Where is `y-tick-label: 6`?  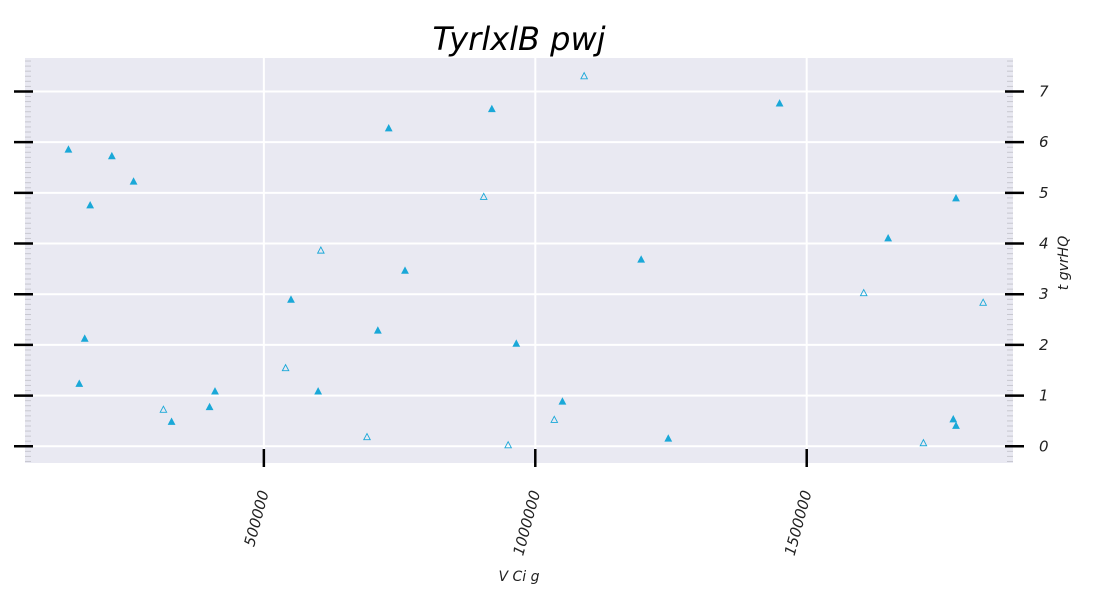 y-tick-label: 6 is located at coordinates (1044, 142).